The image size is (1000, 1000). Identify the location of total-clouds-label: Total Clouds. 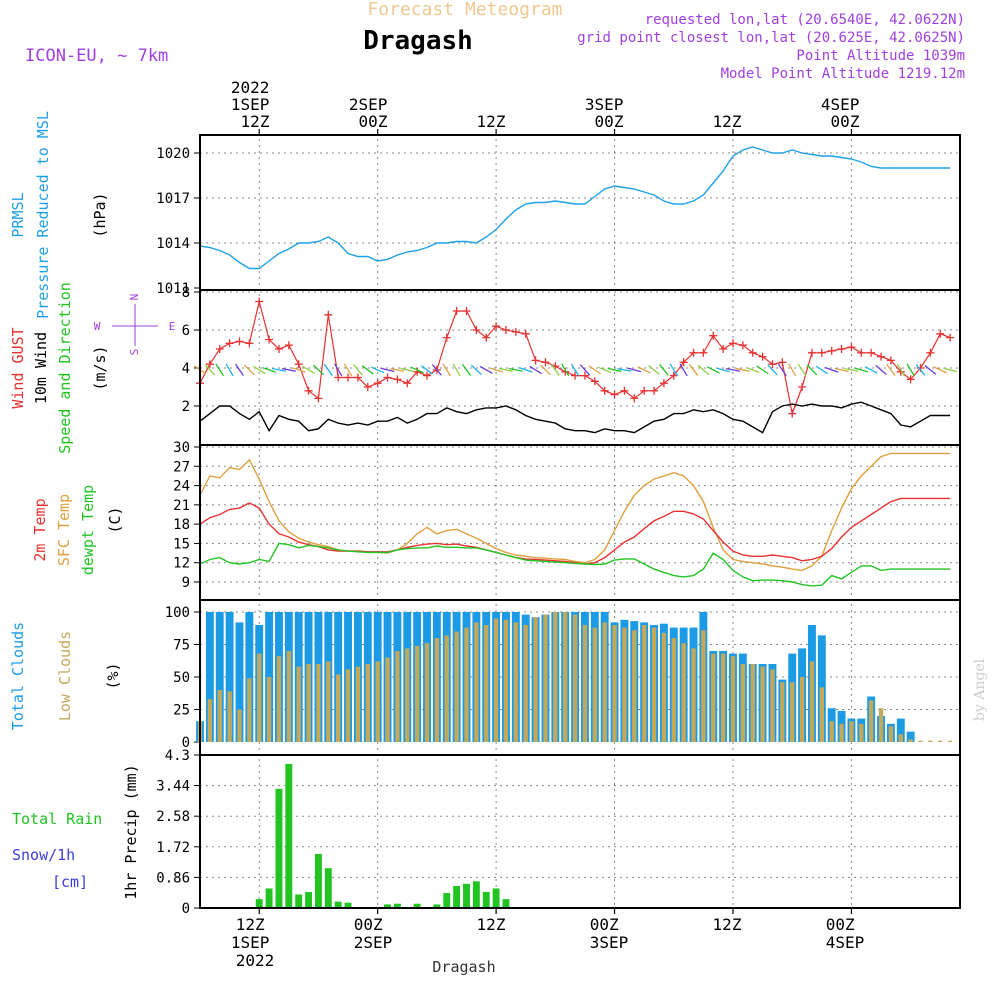
(18, 676).